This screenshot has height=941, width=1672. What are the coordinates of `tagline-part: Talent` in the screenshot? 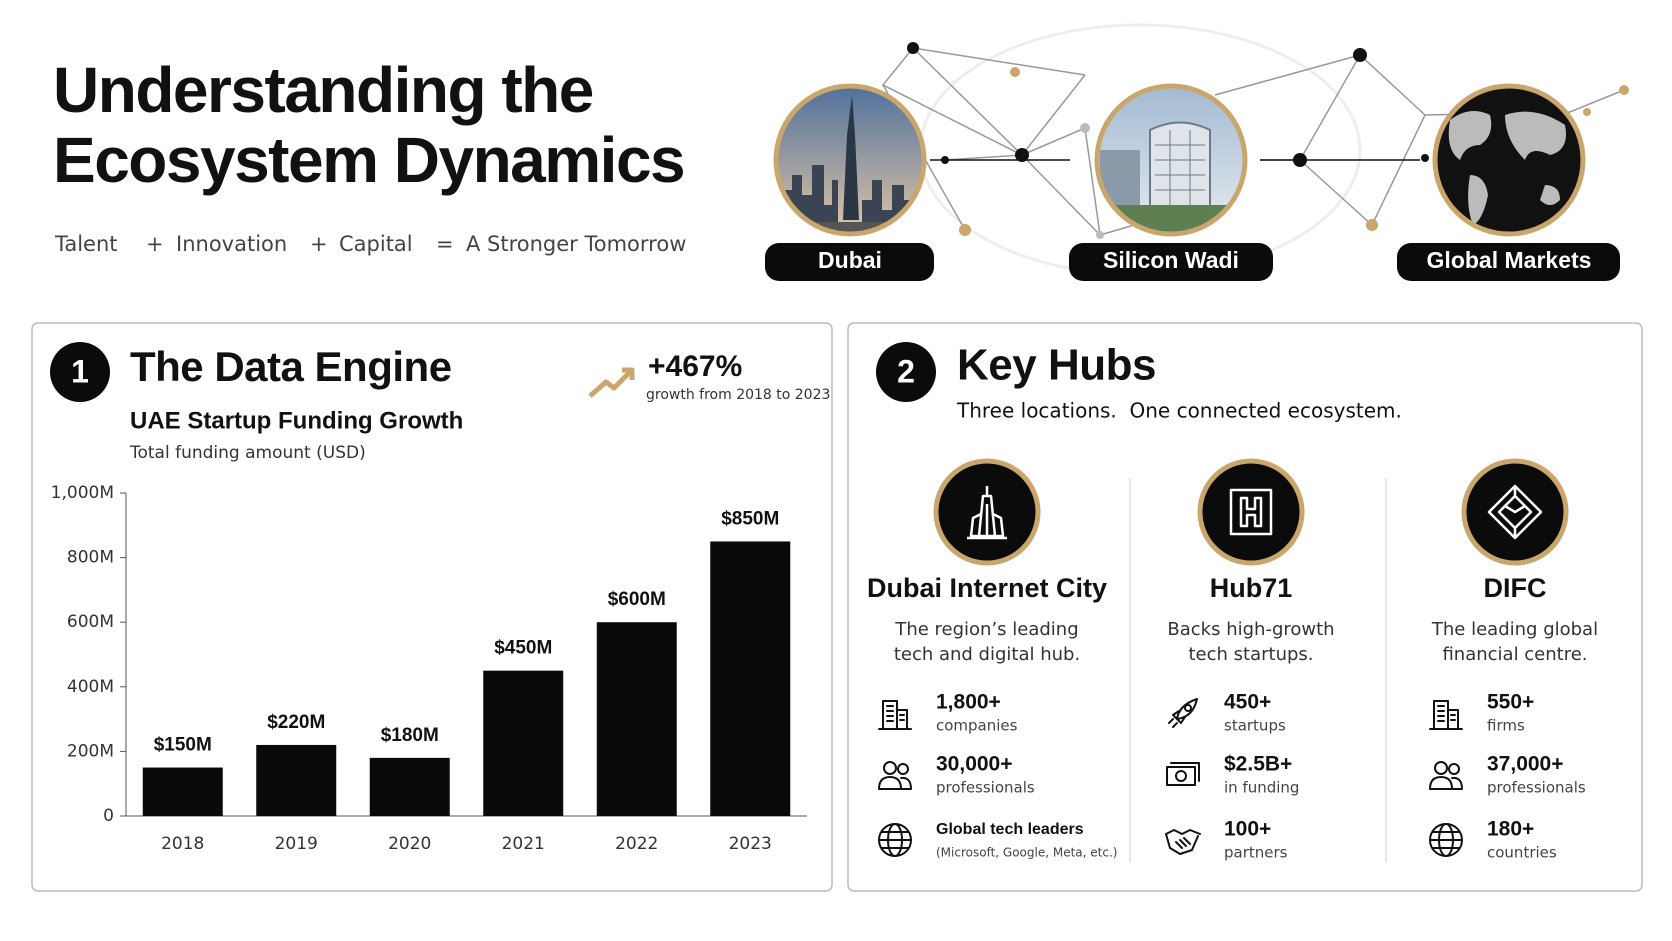 It's located at (86, 244).